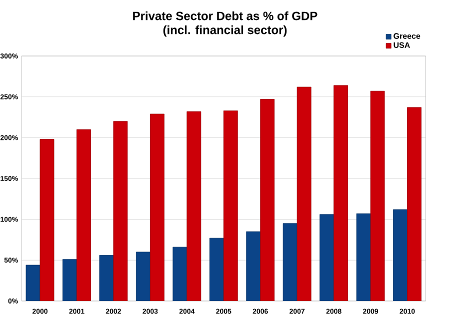 The height and width of the screenshot is (336, 450). Describe the element at coordinates (407, 36) in the screenshot. I see `legend-label: Greece` at that location.